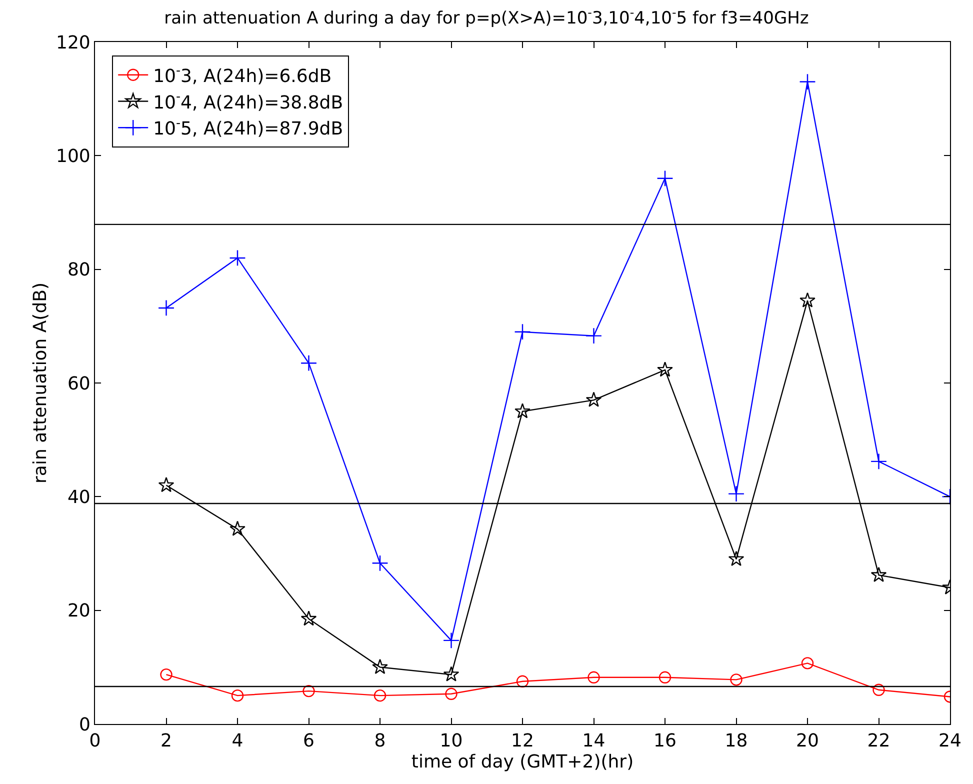 This screenshot has height=784, width=973. Describe the element at coordinates (78, 270) in the screenshot. I see `y-tick-label: 80` at that location.